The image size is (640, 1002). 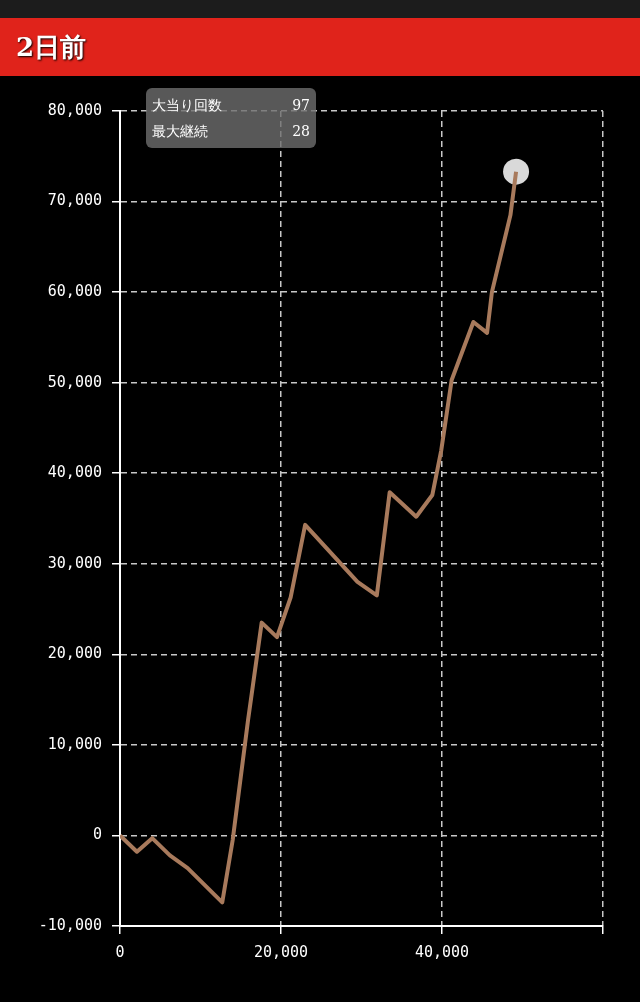 What do you see at coordinates (281, 951) in the screenshot?
I see `x-tick-label: 20,000` at bounding box center [281, 951].